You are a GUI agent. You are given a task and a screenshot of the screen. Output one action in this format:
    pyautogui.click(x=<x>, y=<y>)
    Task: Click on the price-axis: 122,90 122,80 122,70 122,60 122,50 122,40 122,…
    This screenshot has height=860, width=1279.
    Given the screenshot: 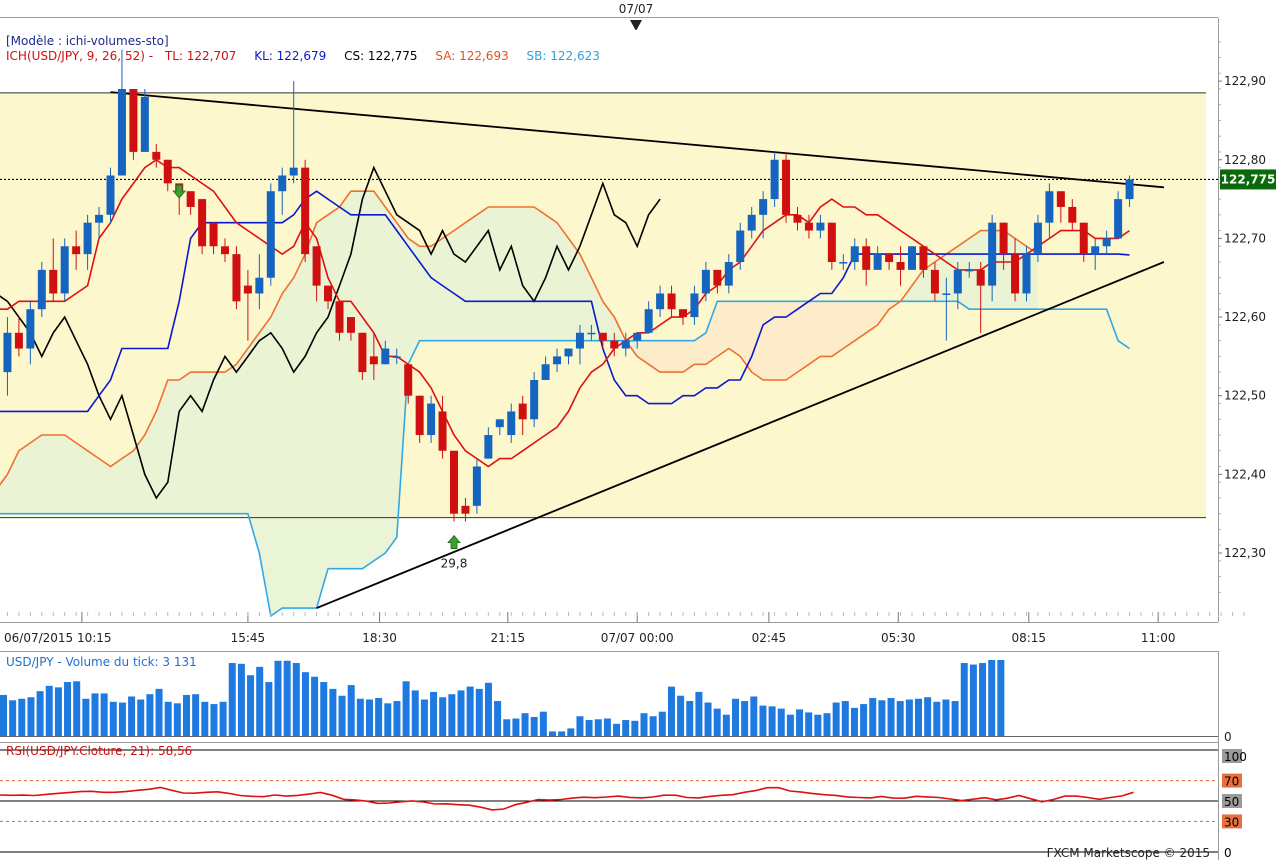 What is the action you would take?
    pyautogui.click(x=1247, y=320)
    